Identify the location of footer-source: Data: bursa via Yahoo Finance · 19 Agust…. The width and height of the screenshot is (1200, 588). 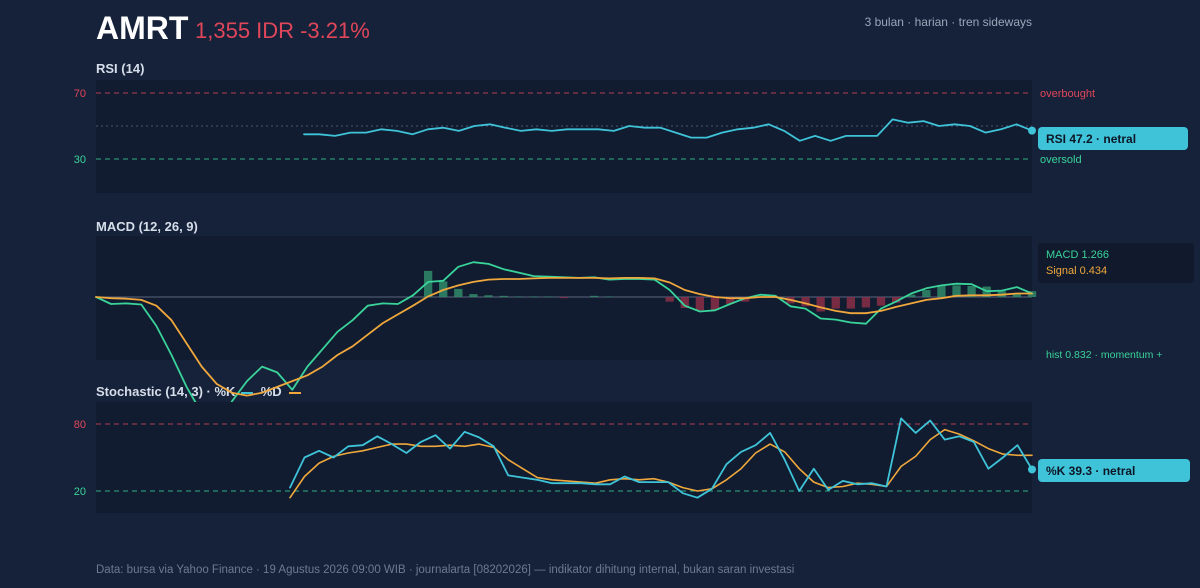
(445, 570).